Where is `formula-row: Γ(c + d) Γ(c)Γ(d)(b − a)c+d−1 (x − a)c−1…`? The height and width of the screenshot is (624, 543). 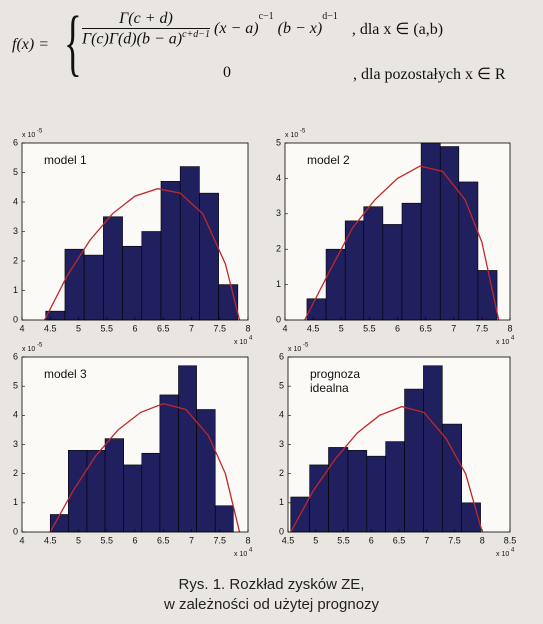
formula-row: Γ(c + d) Γ(c)Γ(d)(b − a)c+d−1 (x − a)c−1… is located at coordinates (262, 29).